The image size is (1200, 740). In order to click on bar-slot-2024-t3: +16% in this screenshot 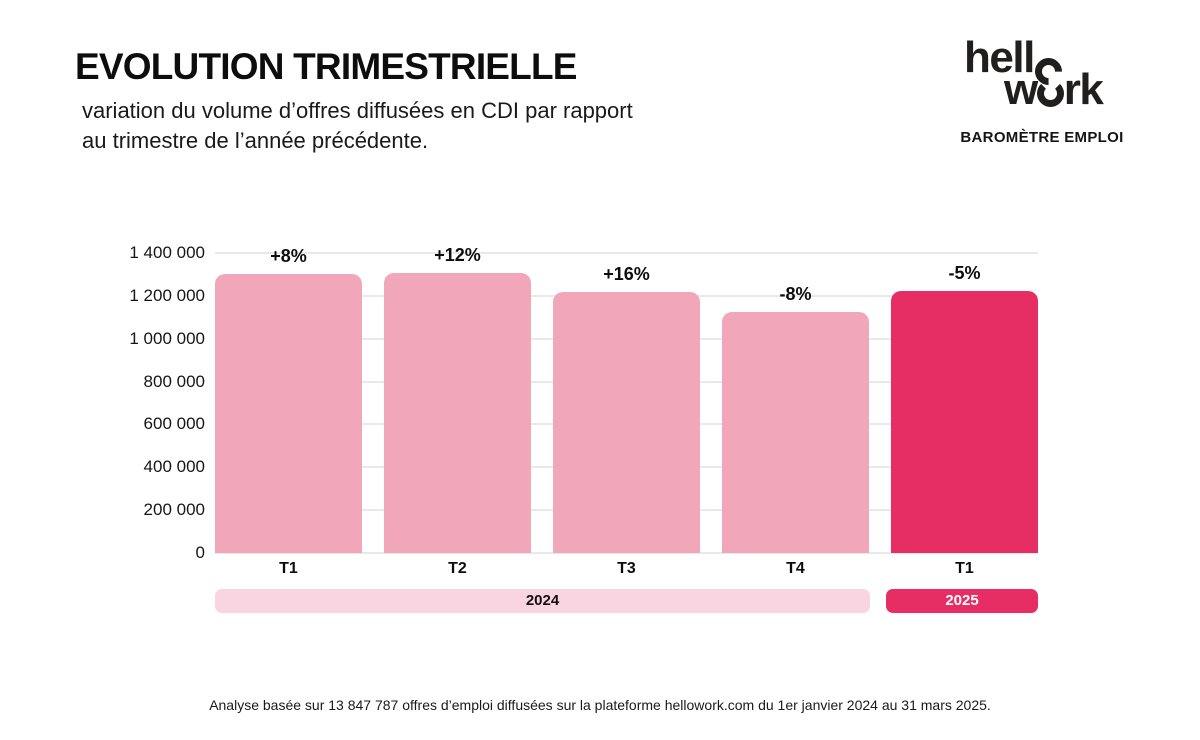, I will do `click(626, 403)`.